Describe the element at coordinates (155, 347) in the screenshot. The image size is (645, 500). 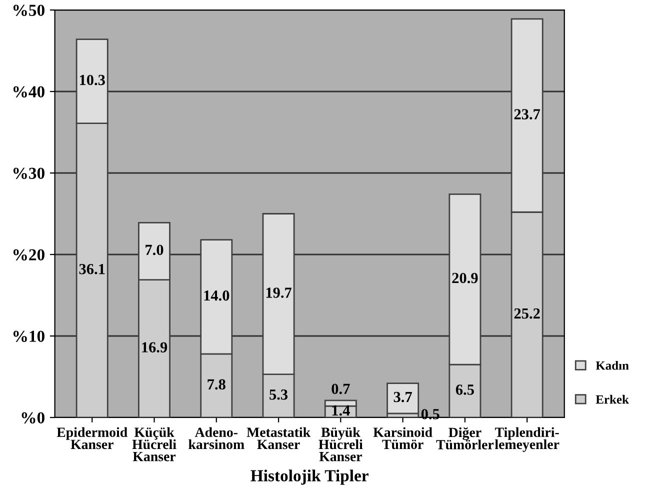
I see `data-label: 16.9` at that location.